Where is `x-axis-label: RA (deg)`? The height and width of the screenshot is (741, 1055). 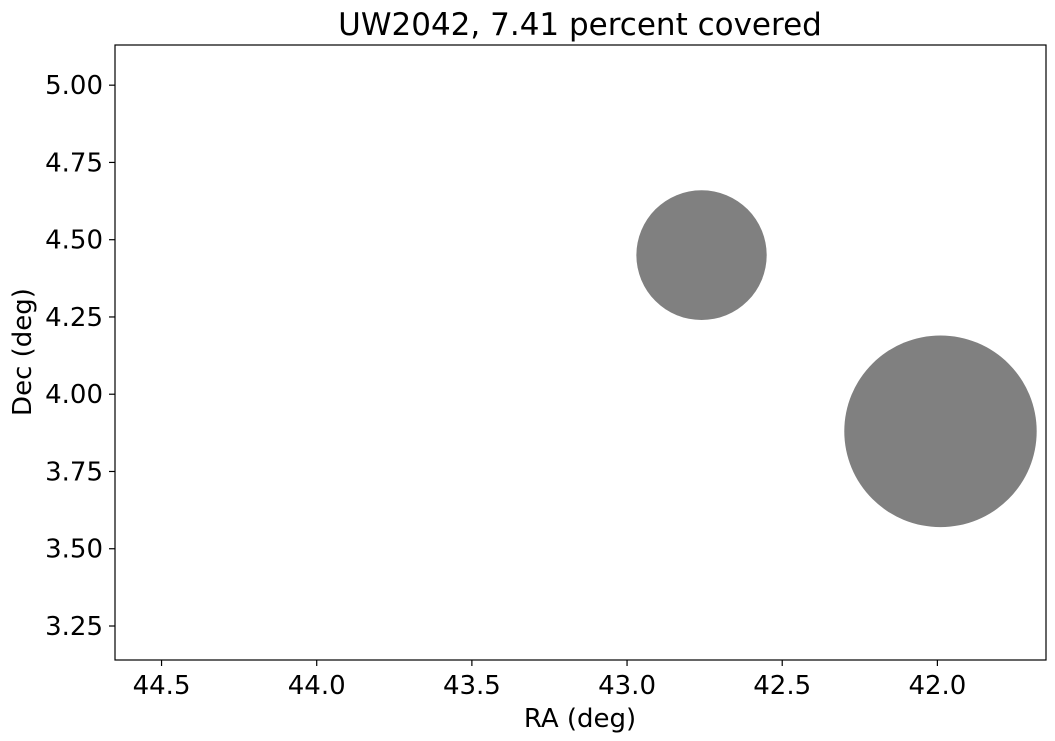
x-axis-label: RA (deg) is located at coordinates (580, 719).